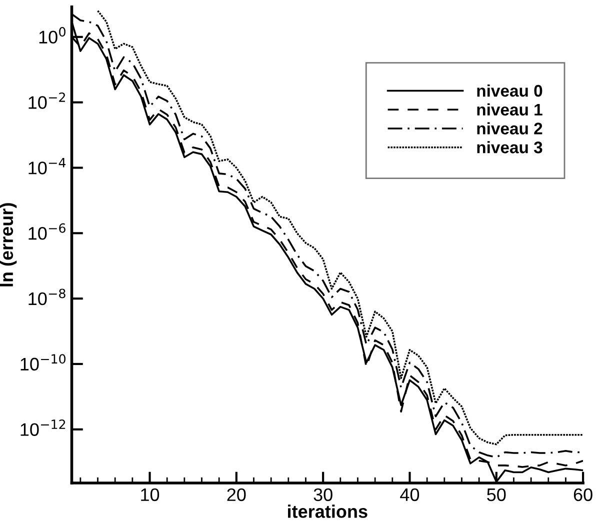 The image size is (598, 529). What do you see at coordinates (8, 244) in the screenshot?
I see `y-axis-title: ln (erreur)` at bounding box center [8, 244].